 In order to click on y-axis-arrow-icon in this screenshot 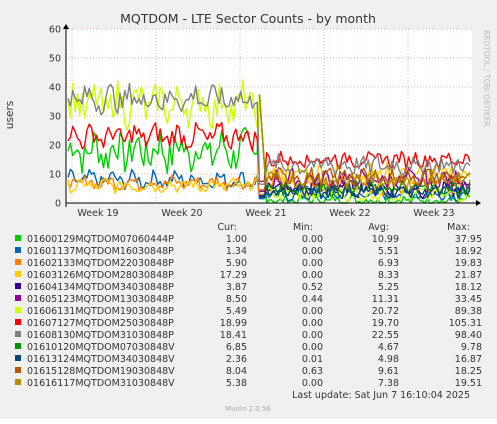, I will do `click(66, 26)`.